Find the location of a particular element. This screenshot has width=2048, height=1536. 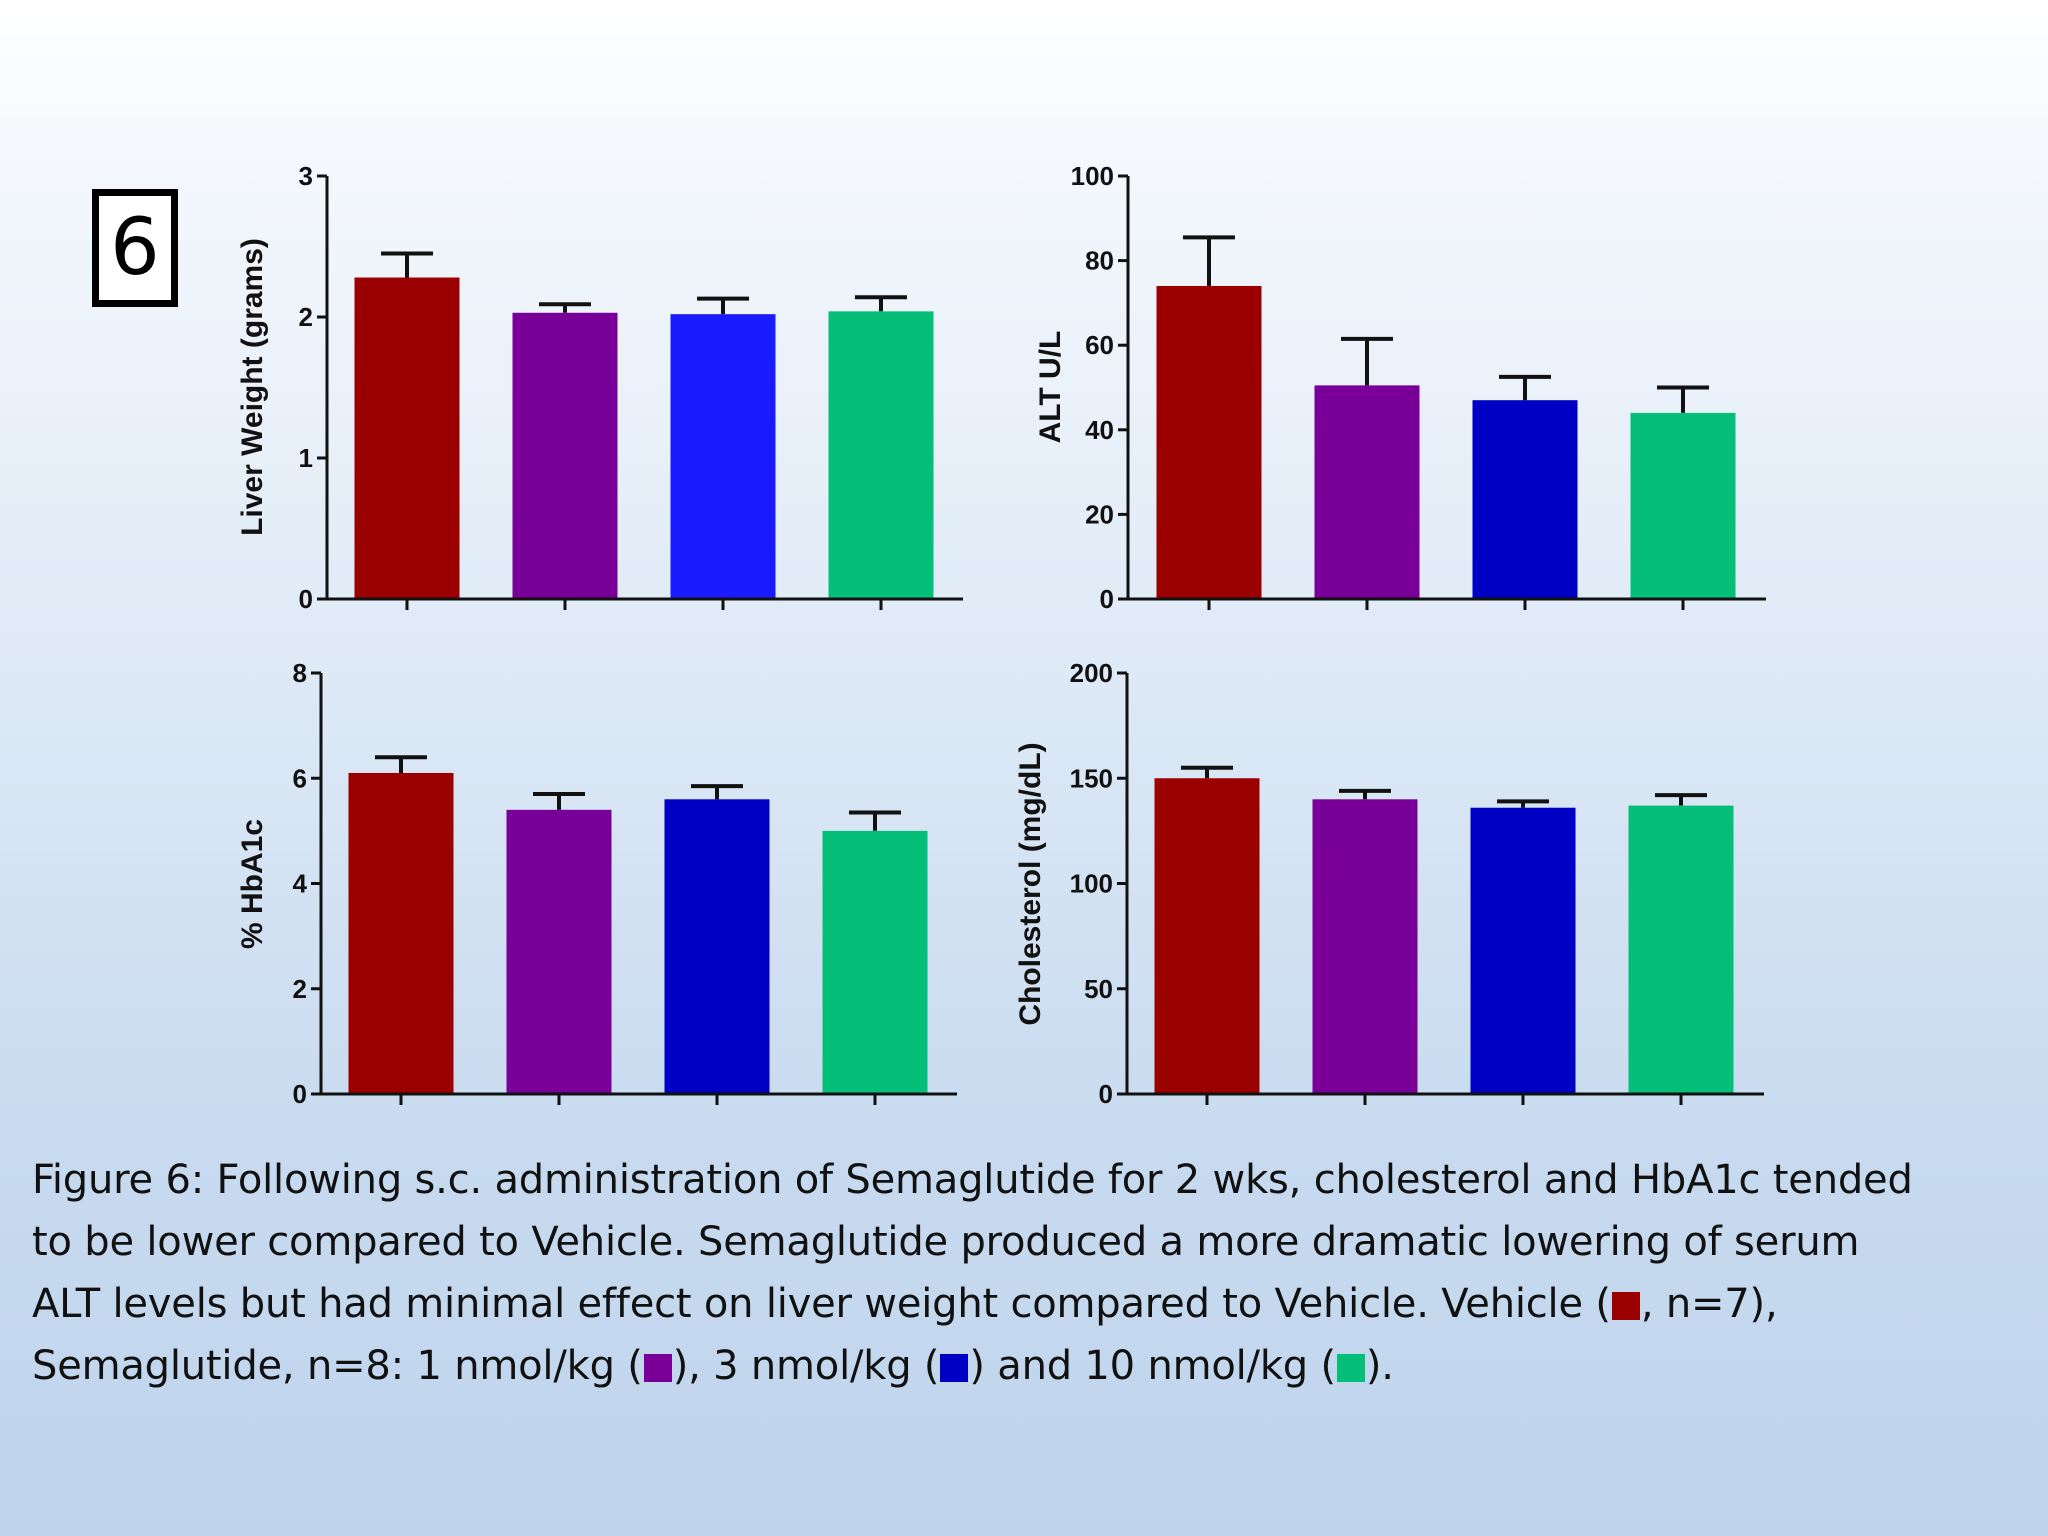

sema-10-swatch is located at coordinates (1350, 1368).